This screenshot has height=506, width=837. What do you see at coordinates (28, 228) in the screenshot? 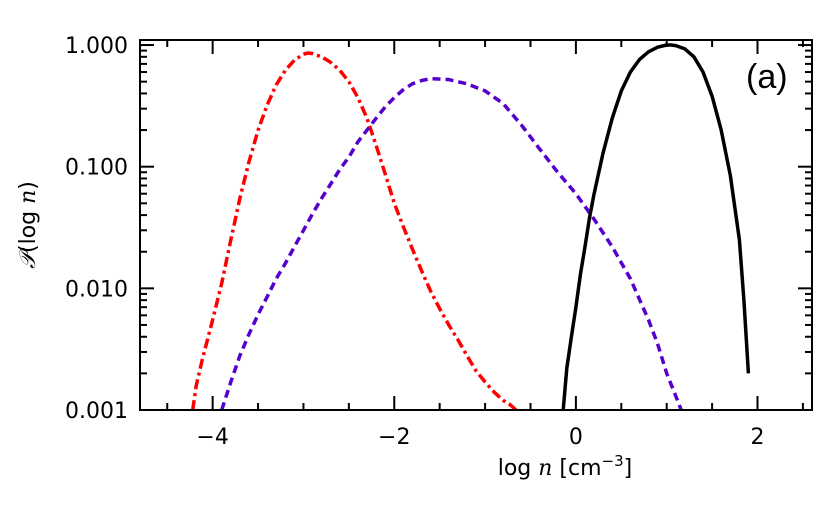
I see `y-axis-label-text: (log` at bounding box center [28, 228].